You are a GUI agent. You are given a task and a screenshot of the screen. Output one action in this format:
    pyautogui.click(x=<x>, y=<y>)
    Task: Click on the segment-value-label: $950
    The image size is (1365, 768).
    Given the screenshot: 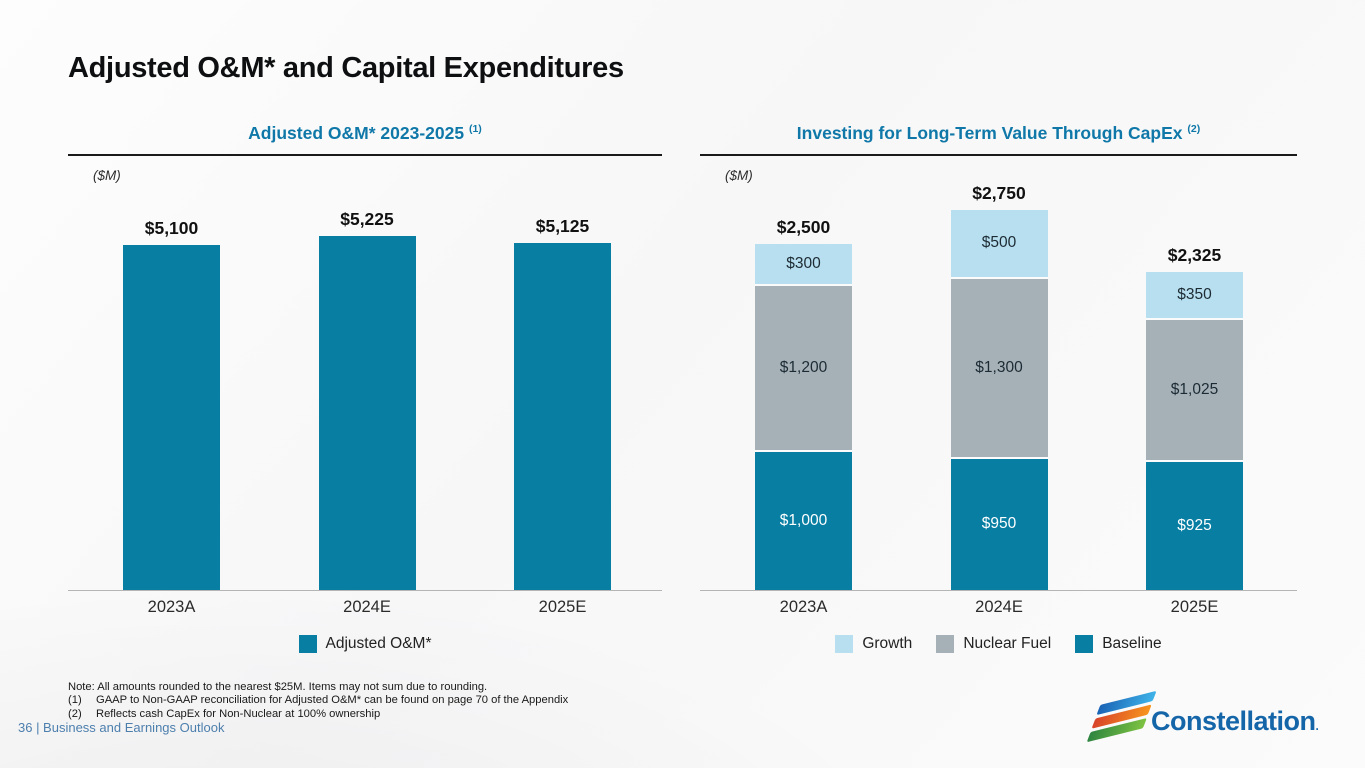 What is the action you would take?
    pyautogui.click(x=999, y=524)
    